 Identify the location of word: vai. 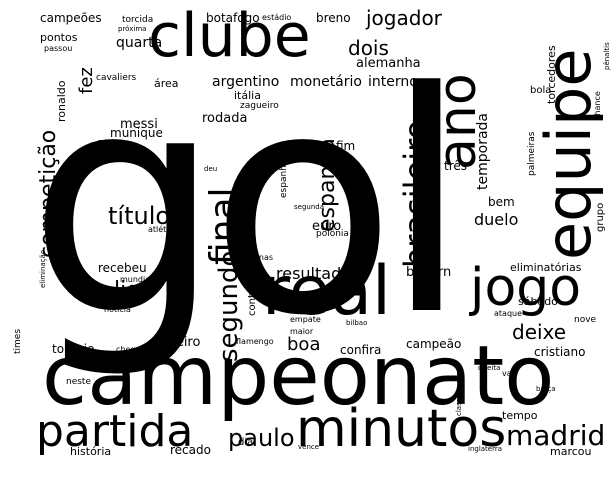
(508, 373).